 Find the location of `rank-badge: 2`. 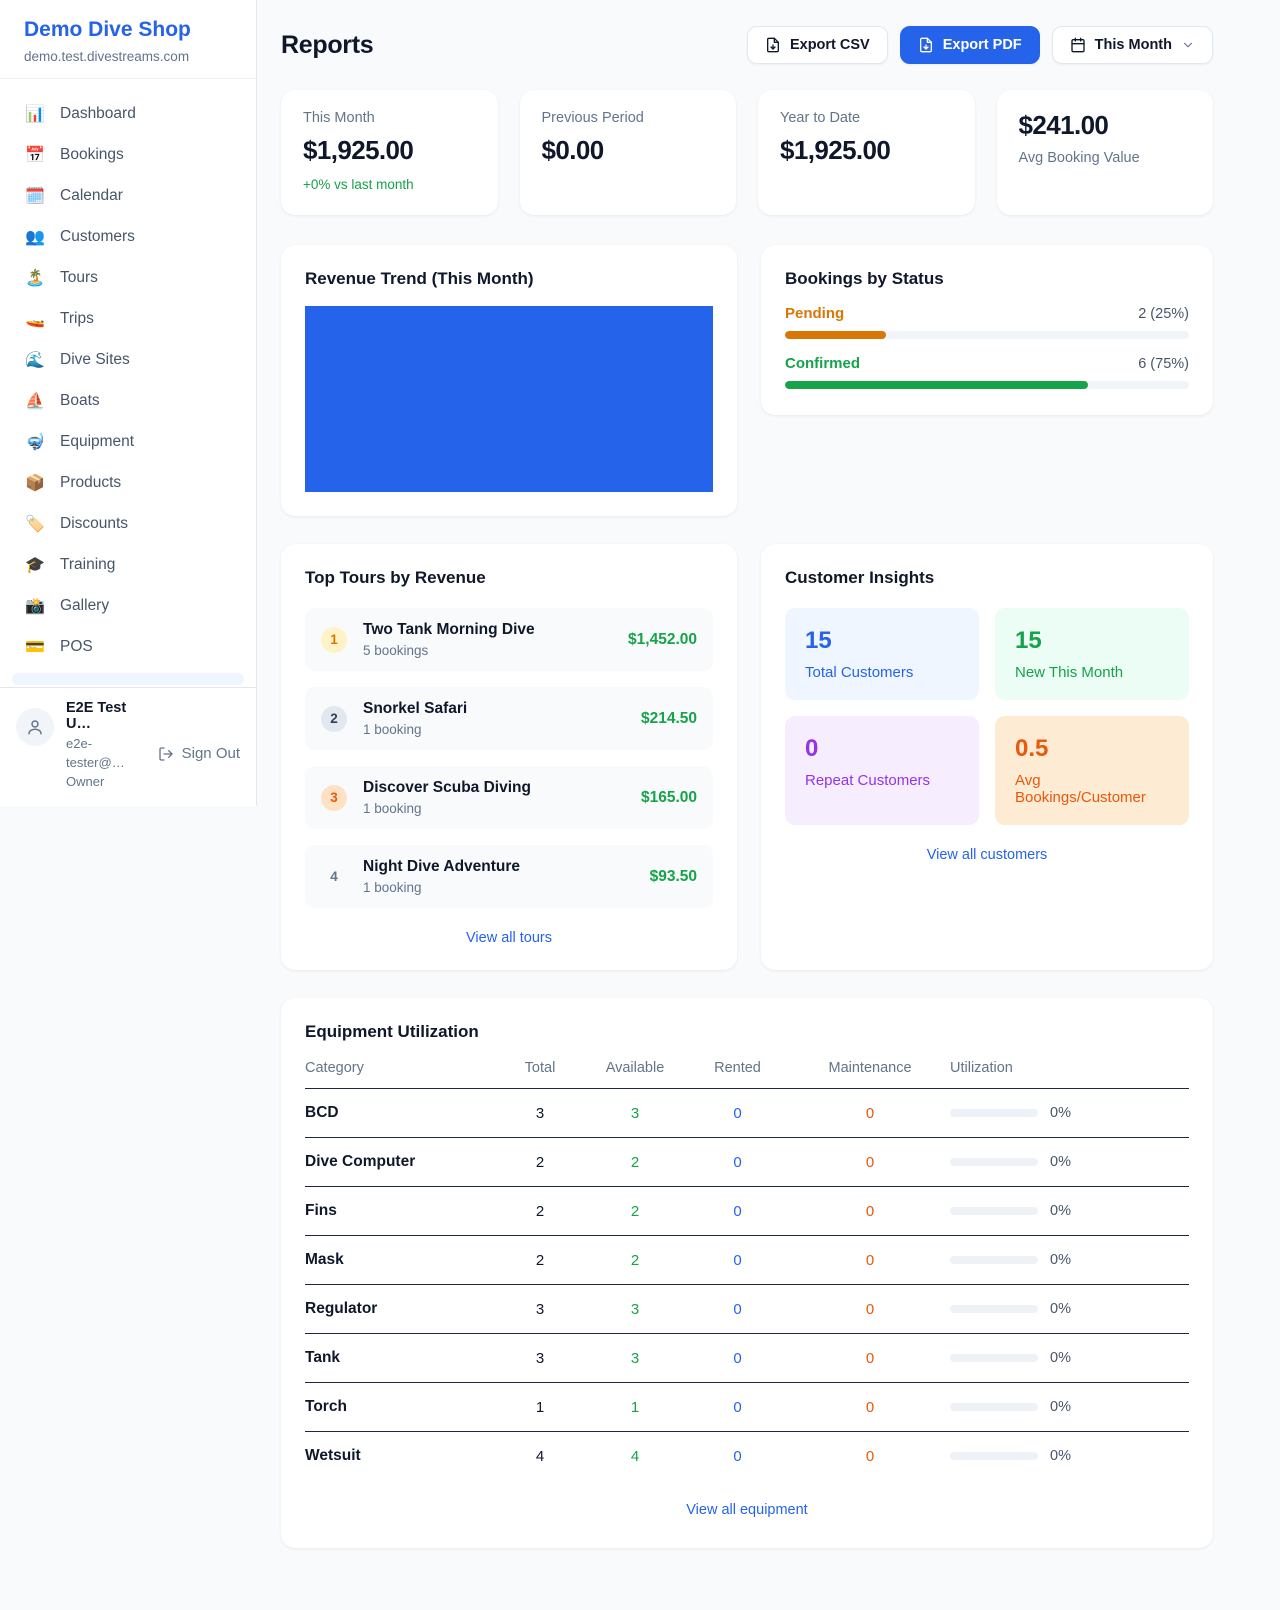

rank-badge: 2 is located at coordinates (334, 718).